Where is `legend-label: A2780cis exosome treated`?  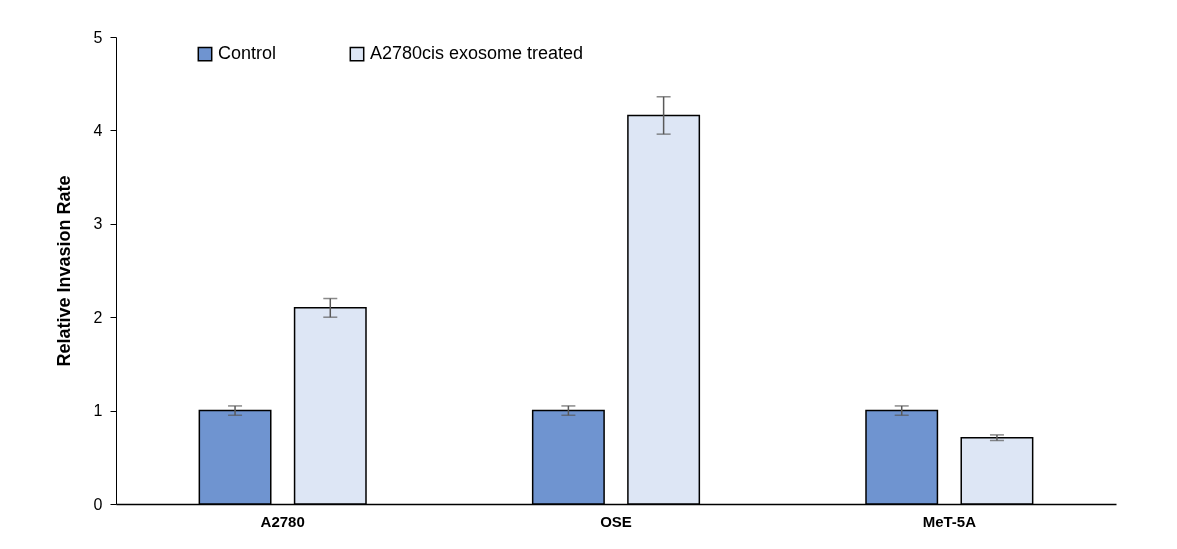 legend-label: A2780cis exosome treated is located at coordinates (477, 53).